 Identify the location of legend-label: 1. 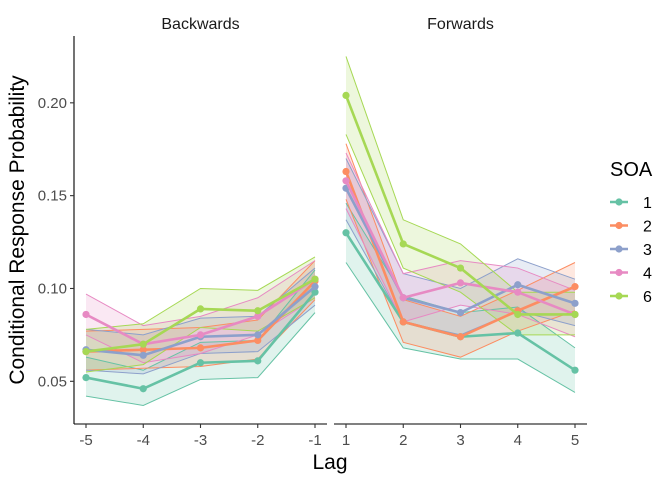
(647, 203).